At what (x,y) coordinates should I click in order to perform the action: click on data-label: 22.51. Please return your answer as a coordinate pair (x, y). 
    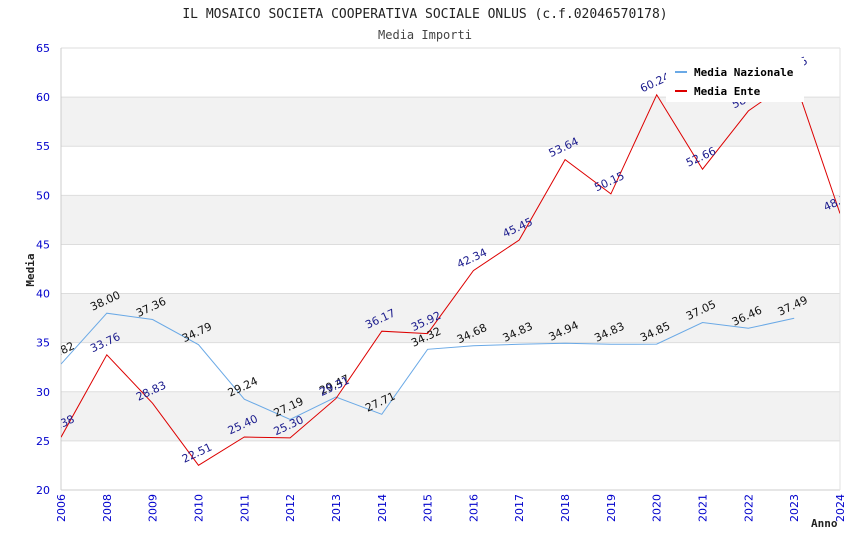
    Looking at the image, I should click on (197, 453).